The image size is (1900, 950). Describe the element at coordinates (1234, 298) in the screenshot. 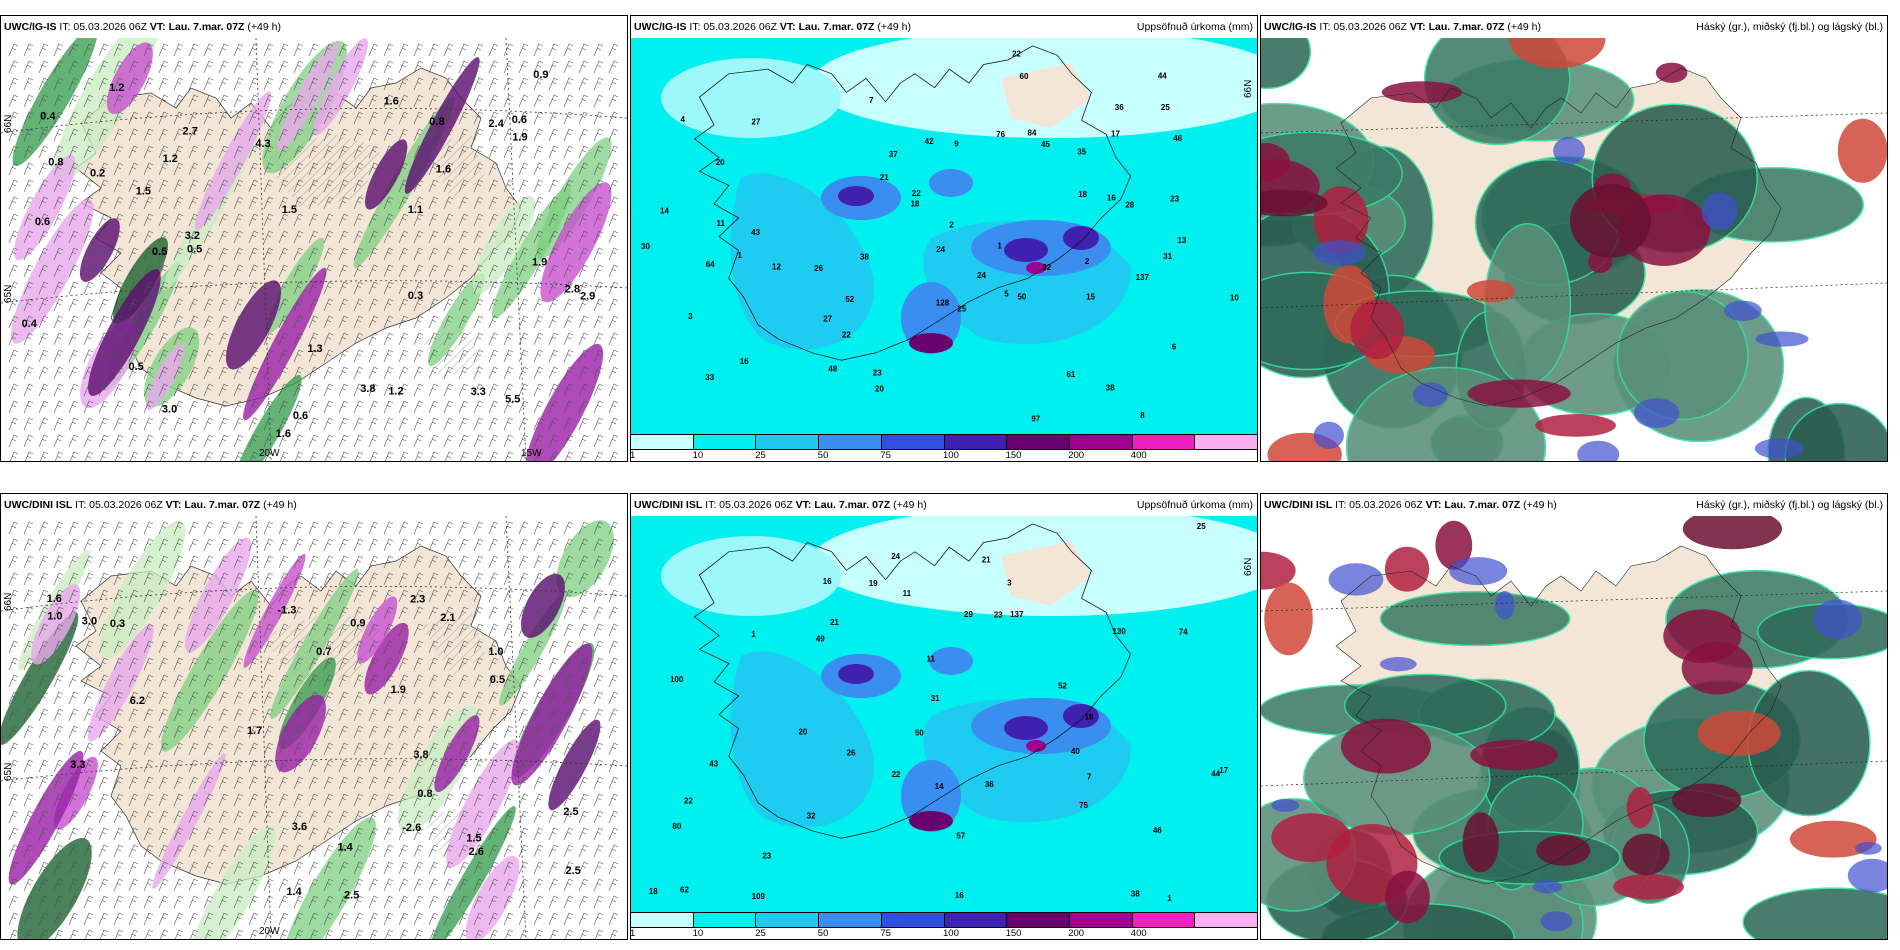

I see `precip-value-label: 10` at that location.